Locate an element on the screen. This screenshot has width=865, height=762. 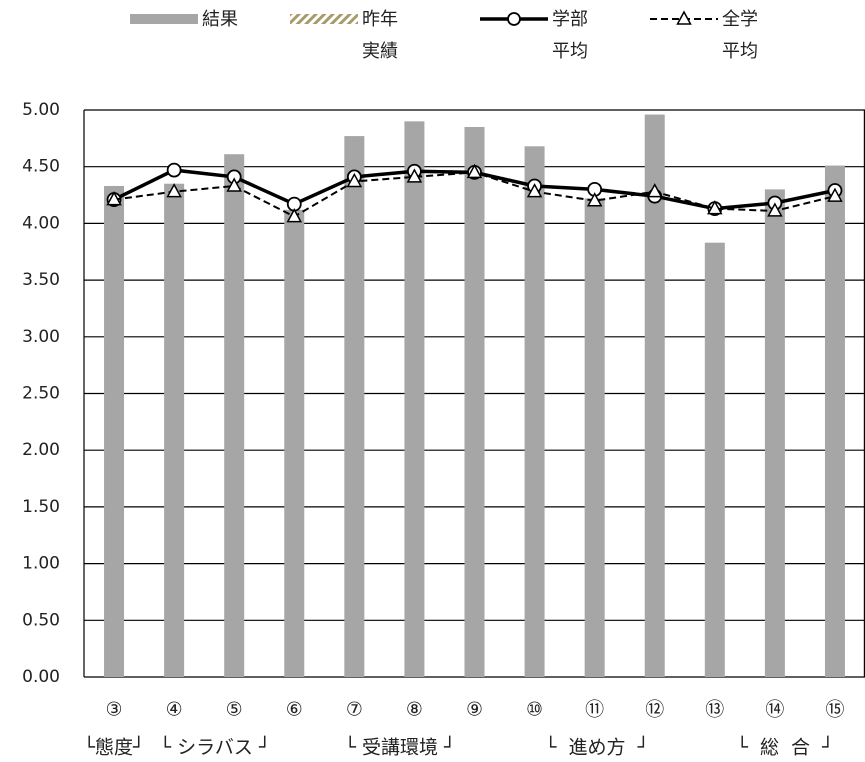
legend-item: 結果 is located at coordinates (186, 20).